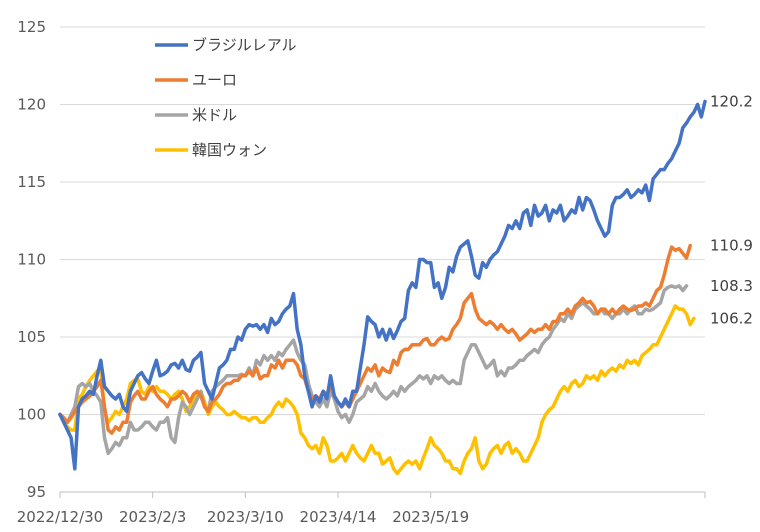  What do you see at coordinates (731, 286) in the screenshot?
I see `end-value-label: 108.3` at bounding box center [731, 286].